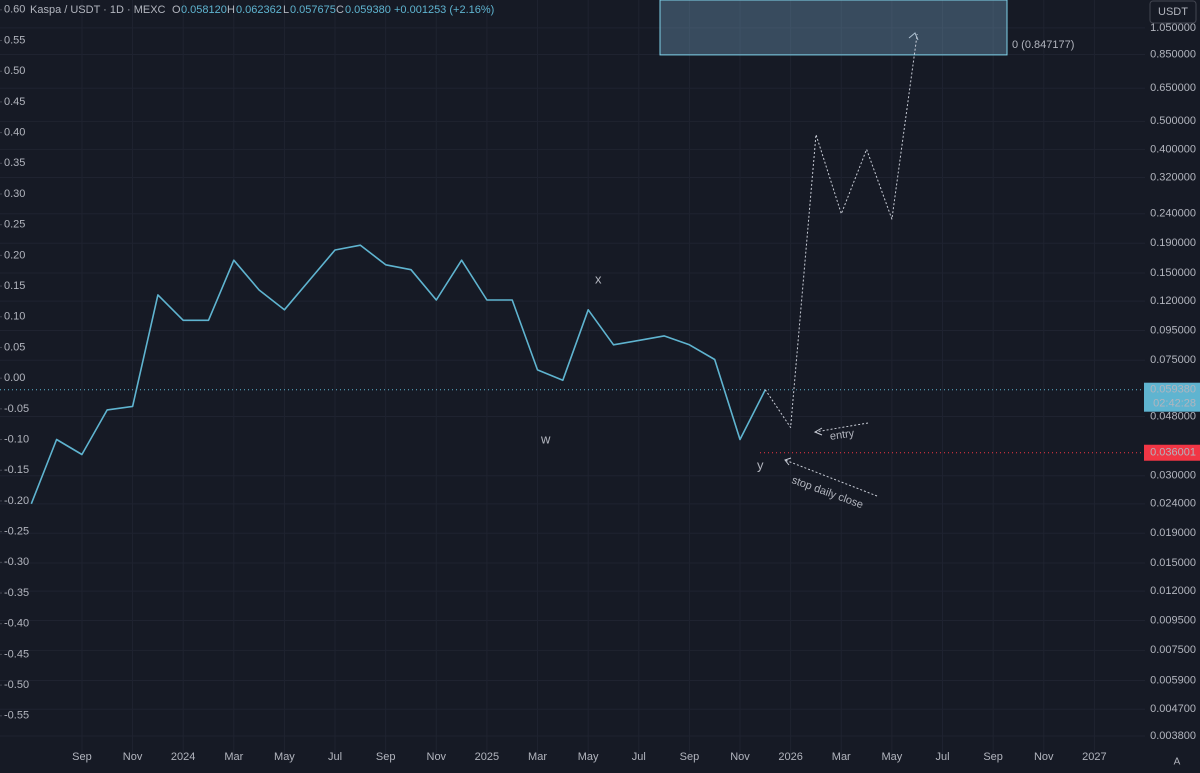 The width and height of the screenshot is (1200, 773). Describe the element at coordinates (340, 10) in the screenshot. I see `ohlc-key: C` at that location.